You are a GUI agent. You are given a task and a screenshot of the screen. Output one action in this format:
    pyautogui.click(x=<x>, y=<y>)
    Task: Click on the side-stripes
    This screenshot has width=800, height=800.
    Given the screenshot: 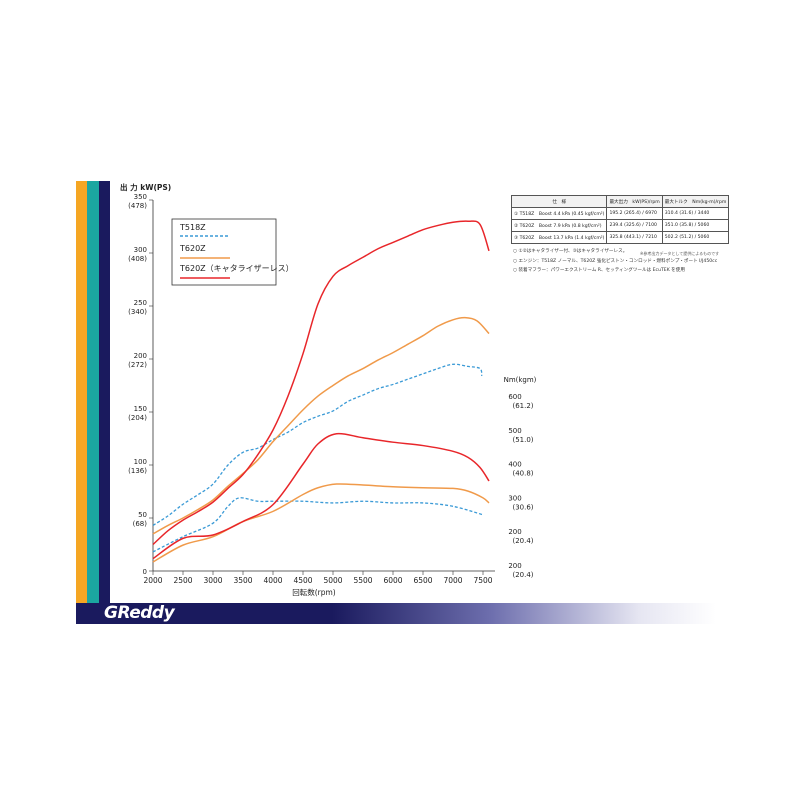 What is the action you would take?
    pyautogui.click(x=93, y=402)
    